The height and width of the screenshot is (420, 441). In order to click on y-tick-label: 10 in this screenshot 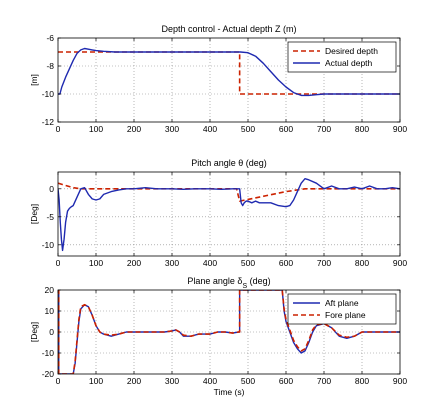, I will do `click(50, 311)`.